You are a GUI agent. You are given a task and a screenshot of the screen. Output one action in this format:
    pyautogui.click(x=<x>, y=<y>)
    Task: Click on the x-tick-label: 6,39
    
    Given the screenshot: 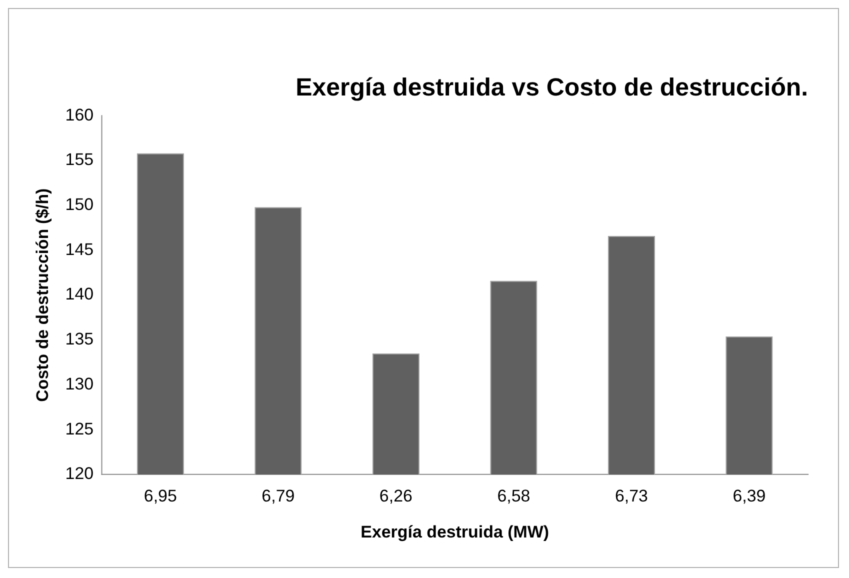 What is the action you would take?
    pyautogui.click(x=749, y=496)
    